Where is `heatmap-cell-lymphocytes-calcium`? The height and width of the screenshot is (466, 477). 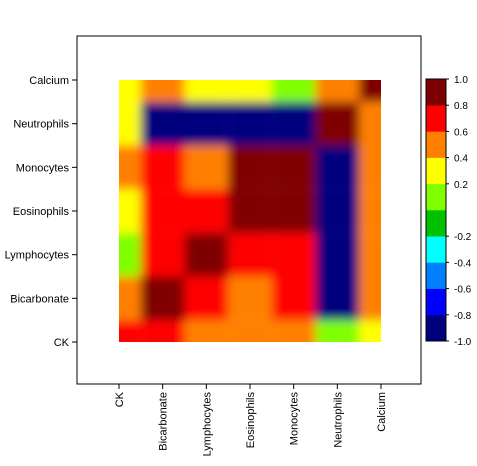 heatmap-cell-lymphocytes-calcium is located at coordinates (206, 91).